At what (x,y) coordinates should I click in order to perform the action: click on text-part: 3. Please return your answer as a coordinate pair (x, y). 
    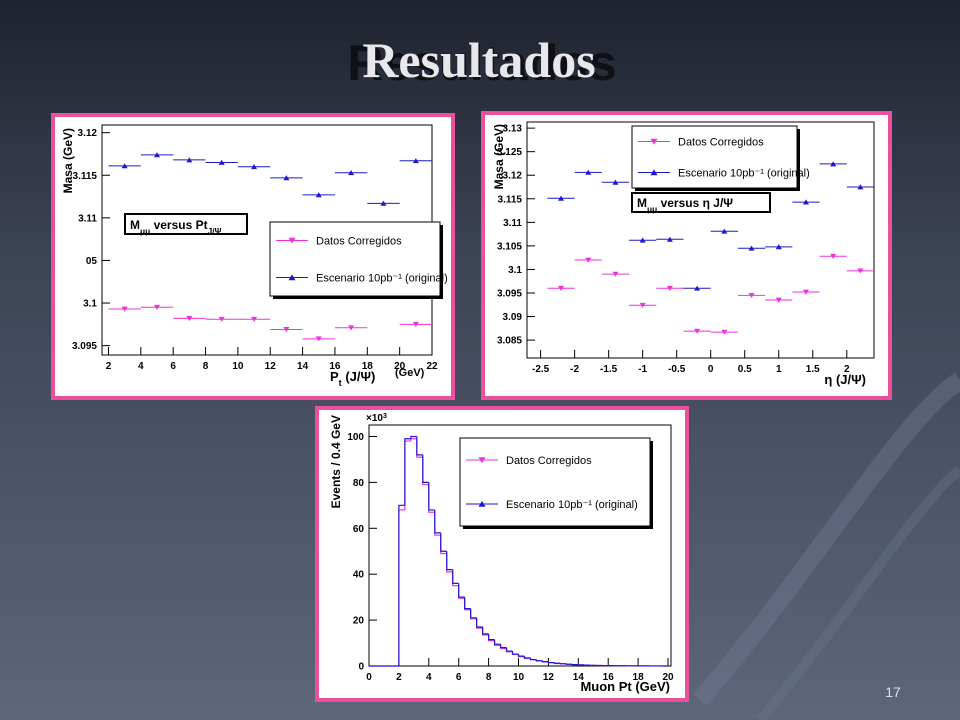
    Looking at the image, I should click on (385, 416).